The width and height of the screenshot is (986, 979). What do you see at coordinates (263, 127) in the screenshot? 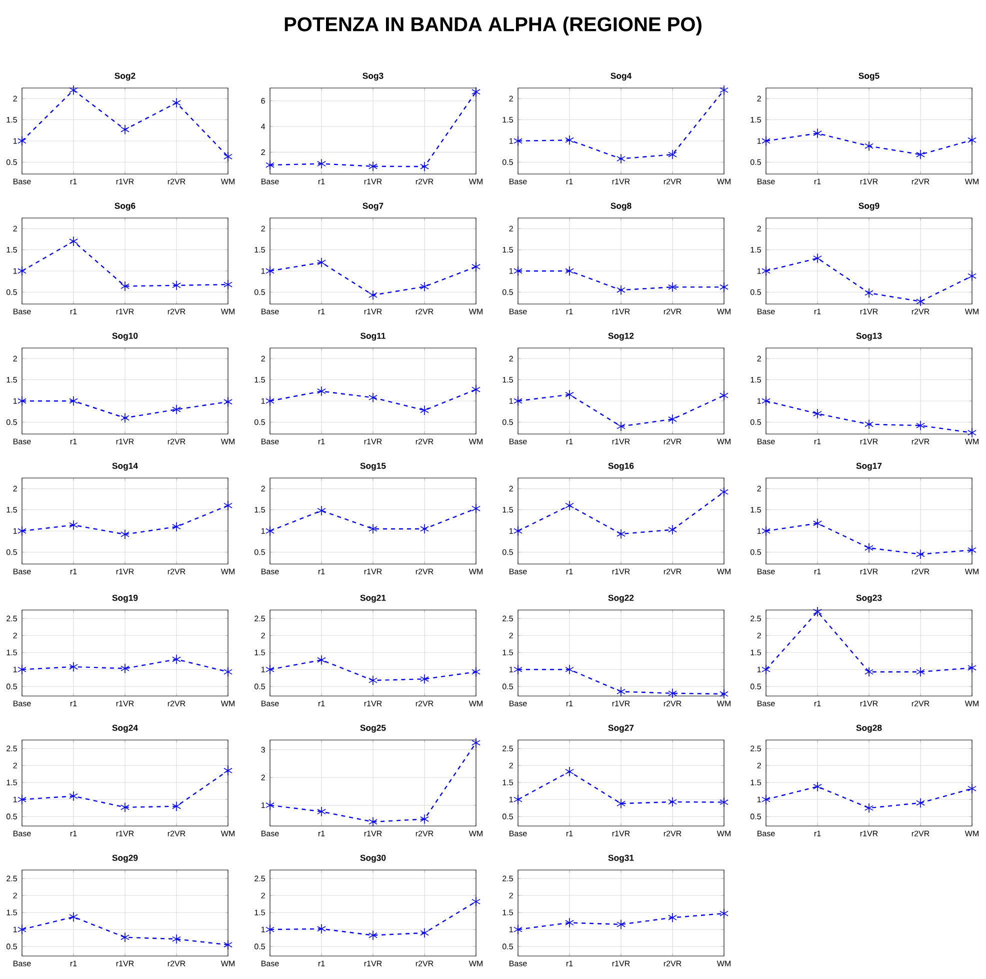
I see `y-tick-label: 4` at bounding box center [263, 127].